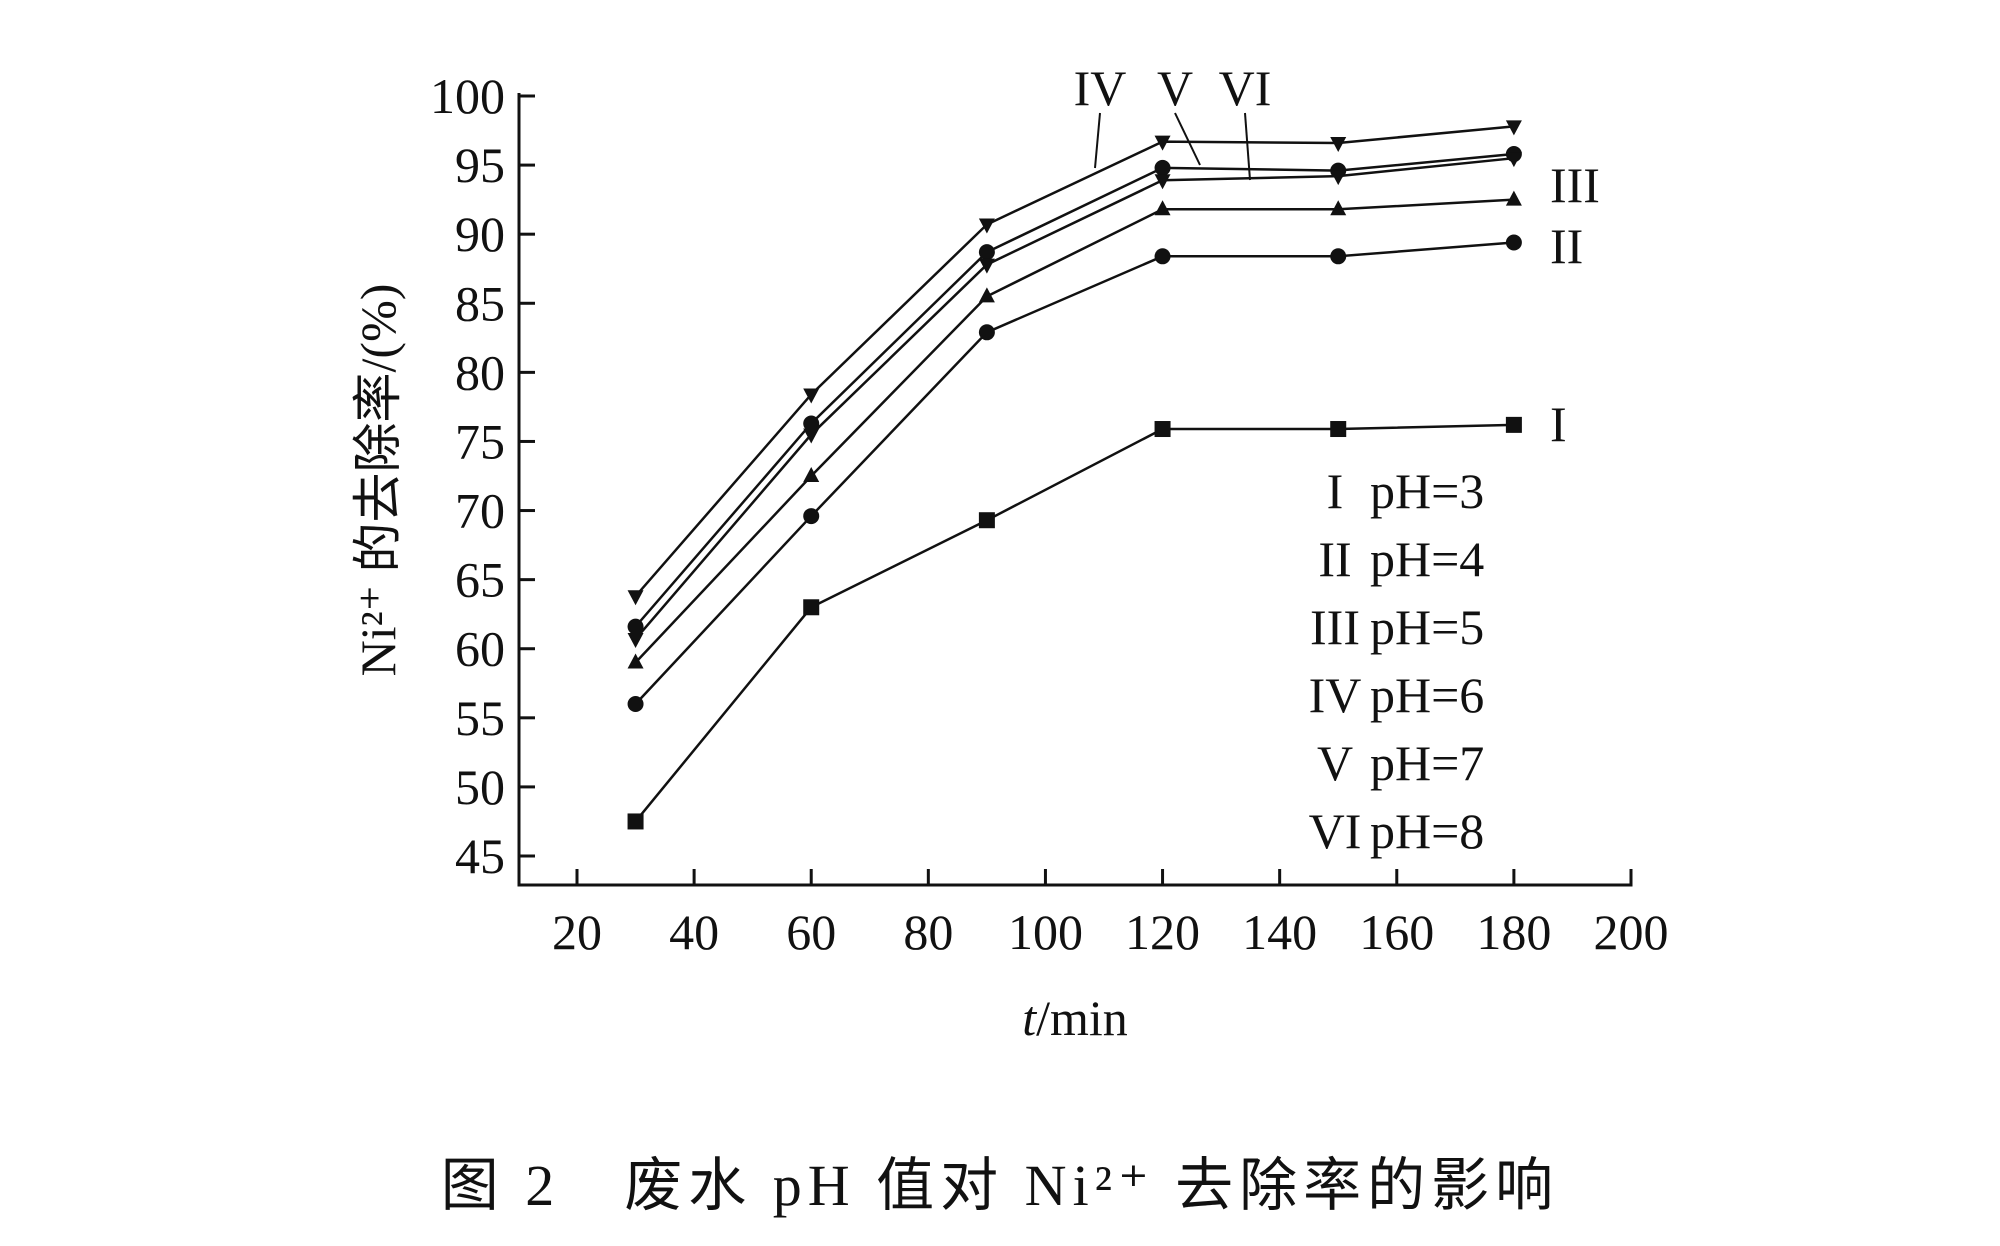  I want to click on series-label-V: V, so click(1175, 88).